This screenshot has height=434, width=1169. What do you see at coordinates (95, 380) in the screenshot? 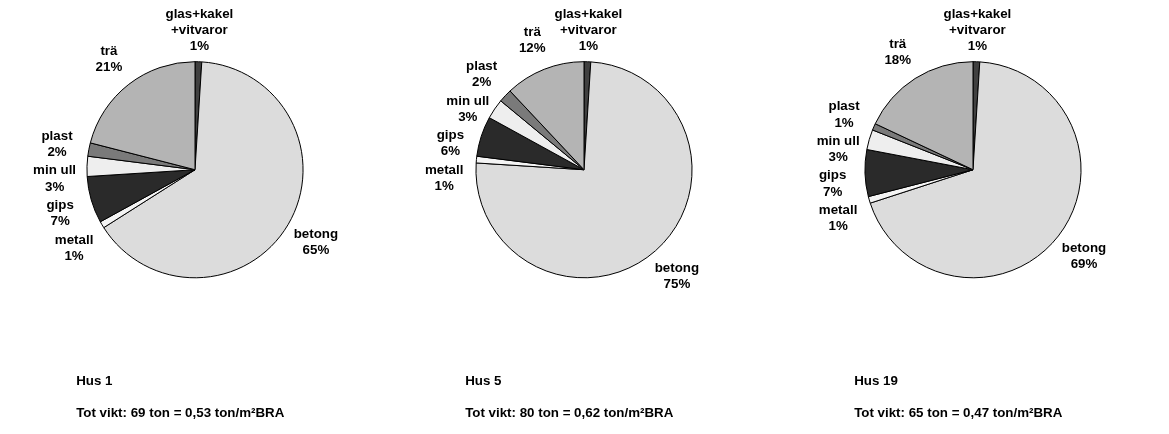
I see `text: Hus 1` at bounding box center [95, 380].